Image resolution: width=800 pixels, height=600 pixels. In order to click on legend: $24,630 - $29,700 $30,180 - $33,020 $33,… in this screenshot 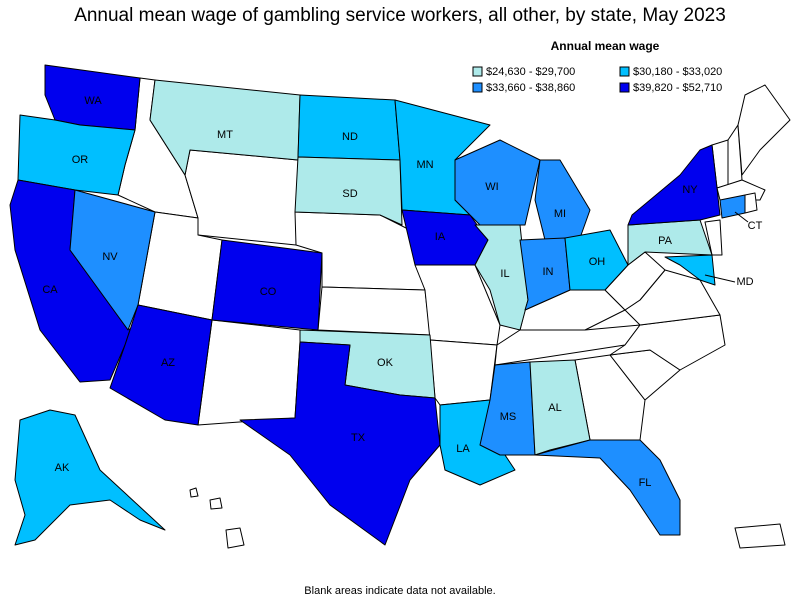, I will do `click(597, 80)`.